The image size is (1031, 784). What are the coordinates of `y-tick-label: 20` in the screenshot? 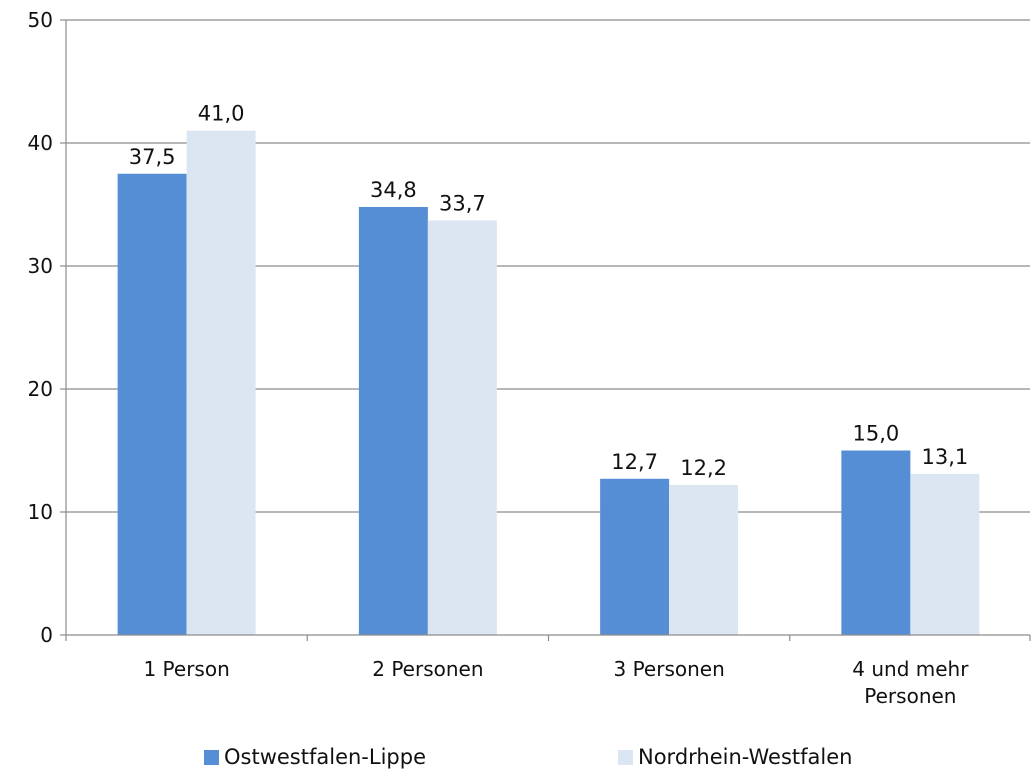 It's located at (40, 389).